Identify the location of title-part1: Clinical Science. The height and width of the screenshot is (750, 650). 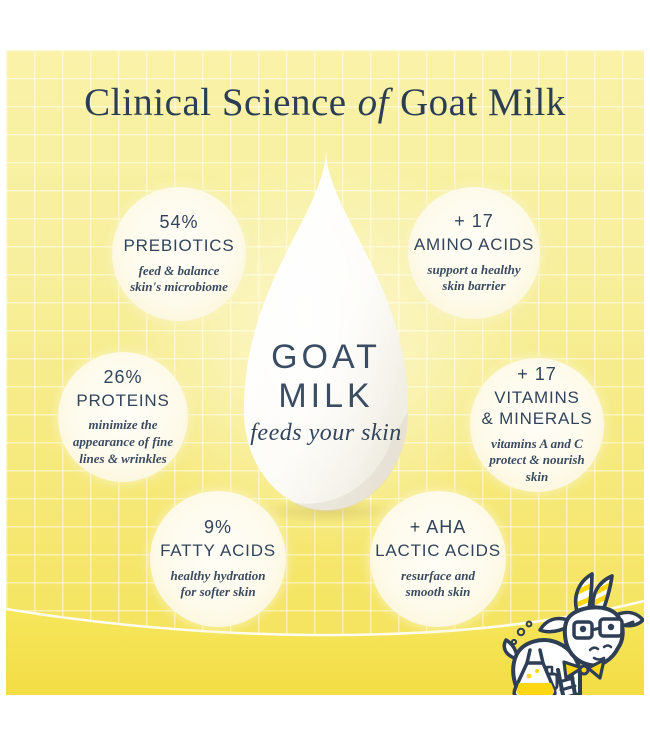
(215, 102).